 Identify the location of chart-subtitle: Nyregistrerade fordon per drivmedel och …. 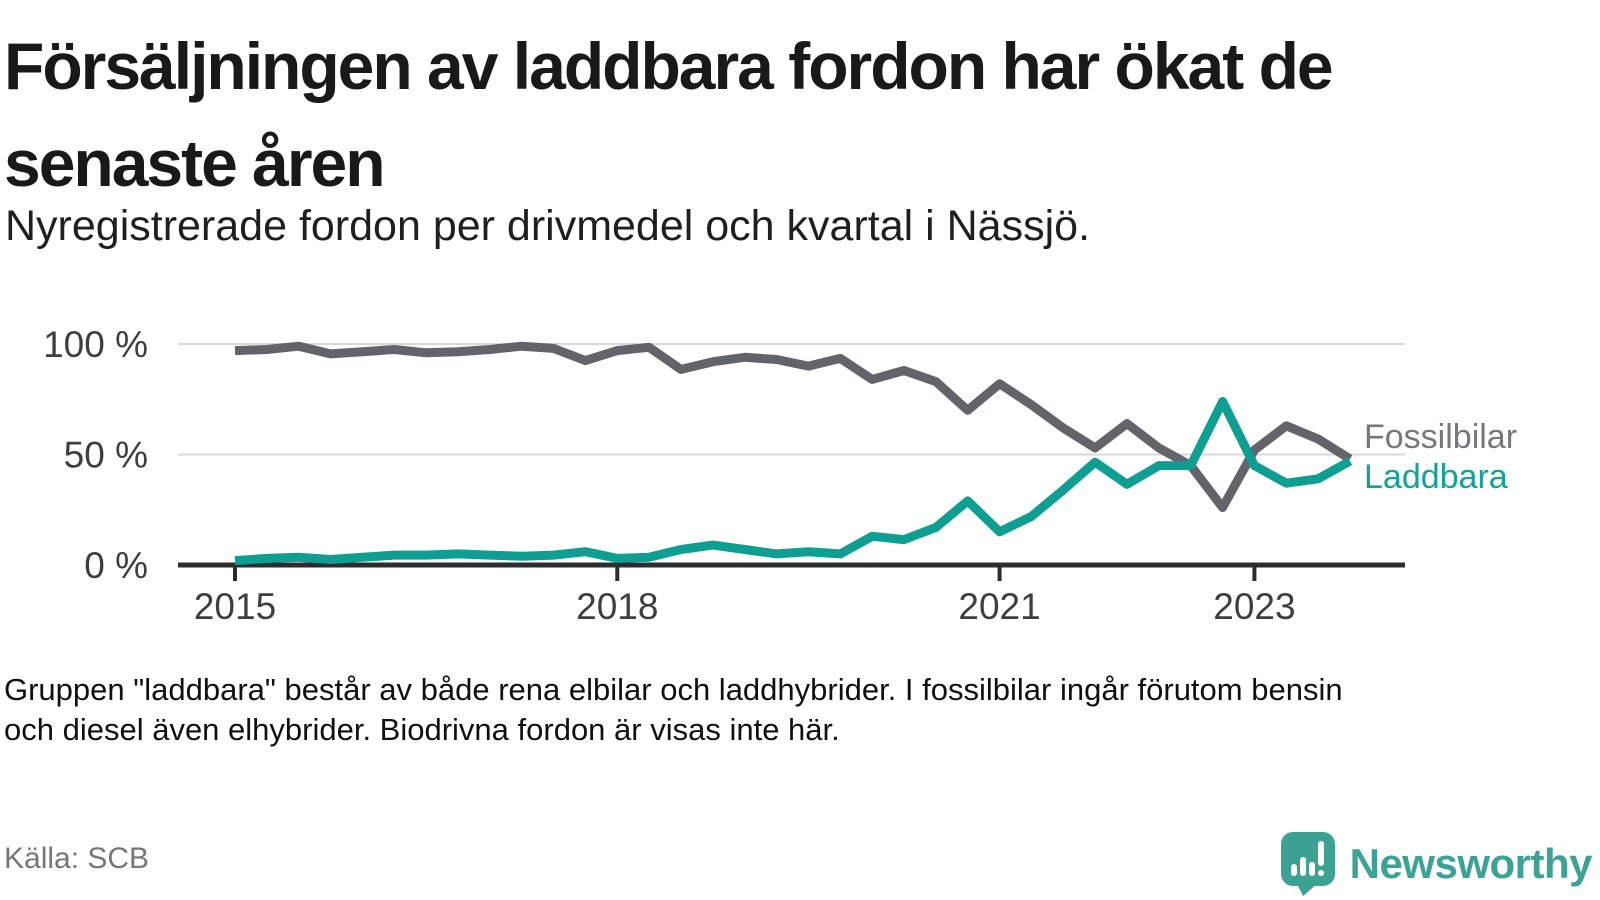
(548, 226).